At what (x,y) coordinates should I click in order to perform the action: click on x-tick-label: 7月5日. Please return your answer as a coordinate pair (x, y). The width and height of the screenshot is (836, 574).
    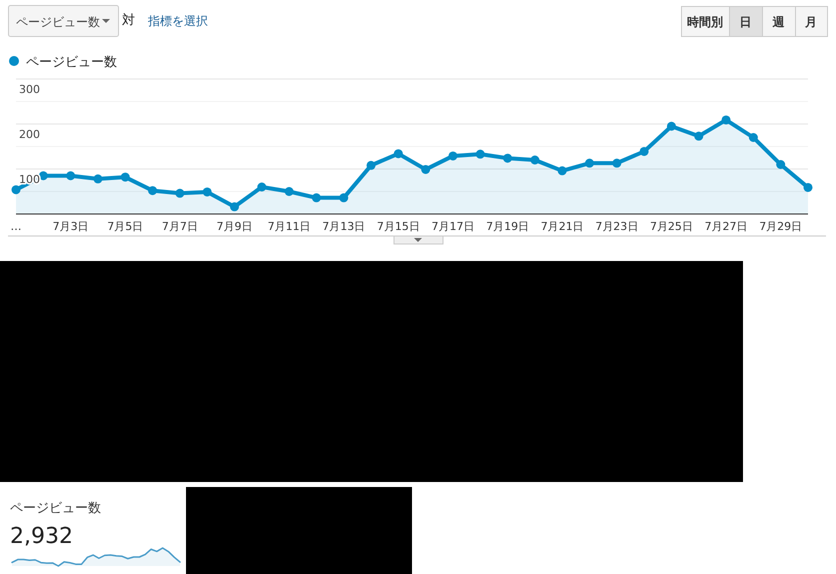
    Looking at the image, I should click on (125, 226).